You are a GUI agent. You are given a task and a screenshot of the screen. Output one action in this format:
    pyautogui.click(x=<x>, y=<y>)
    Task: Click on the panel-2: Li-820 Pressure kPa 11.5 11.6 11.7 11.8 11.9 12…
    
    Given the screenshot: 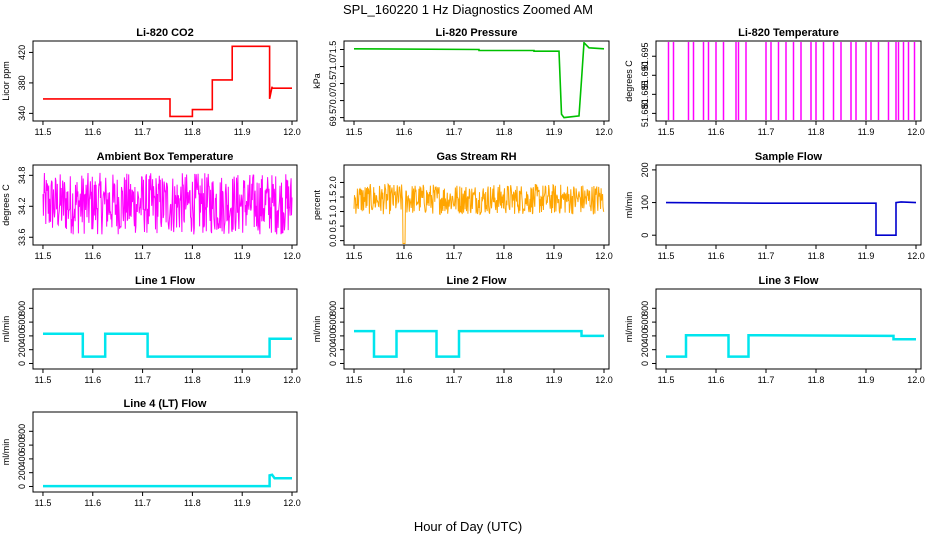 What is the action you would take?
    pyautogui.click(x=462, y=82)
    